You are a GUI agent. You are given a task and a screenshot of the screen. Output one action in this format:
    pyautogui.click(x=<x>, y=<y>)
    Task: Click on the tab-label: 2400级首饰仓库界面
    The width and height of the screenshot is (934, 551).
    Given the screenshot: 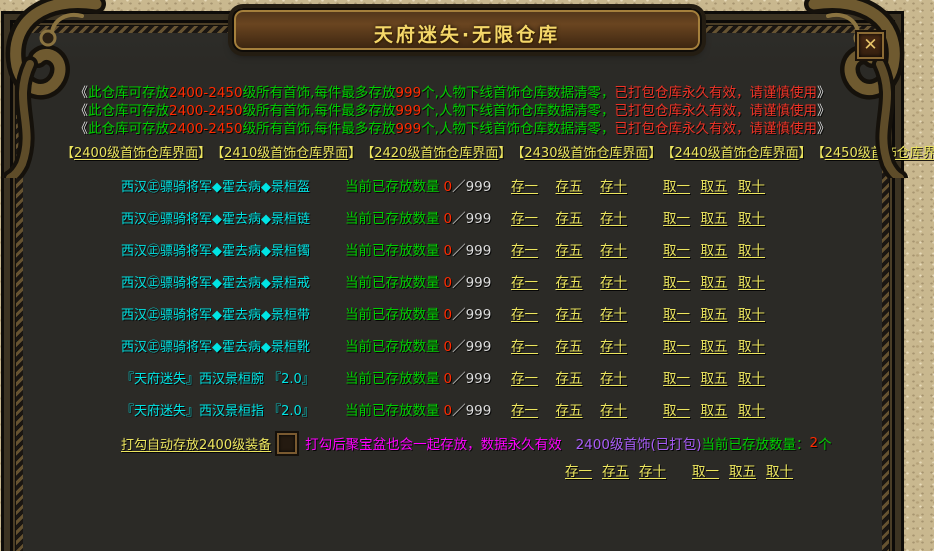 What is the action you would take?
    pyautogui.click(x=136, y=153)
    